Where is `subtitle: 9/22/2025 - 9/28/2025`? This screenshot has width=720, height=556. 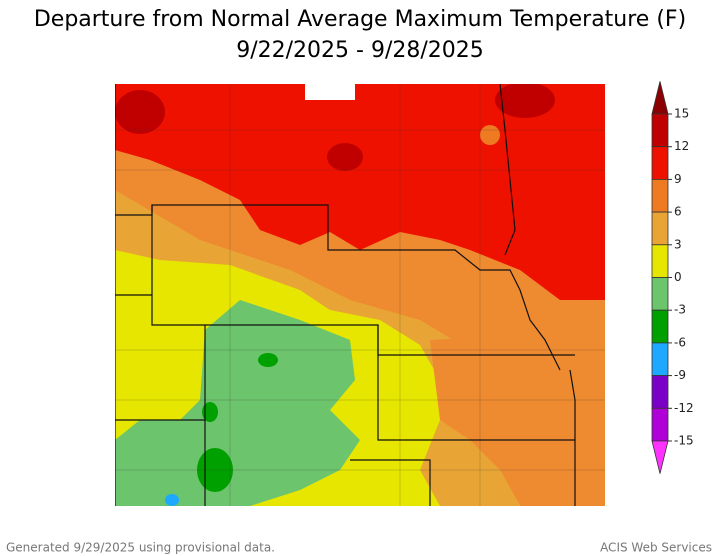 subtitle: 9/22/2025 - 9/28/2025 is located at coordinates (360, 50).